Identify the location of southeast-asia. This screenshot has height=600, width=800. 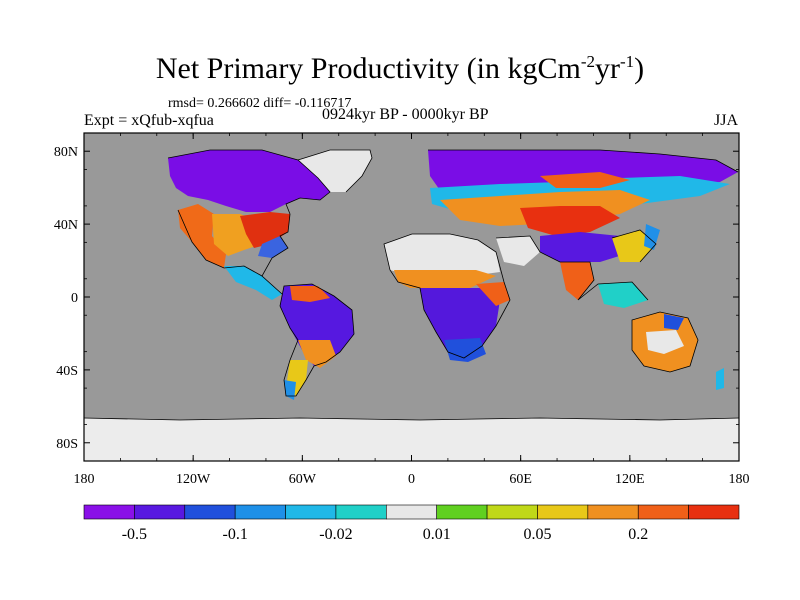
(623, 295).